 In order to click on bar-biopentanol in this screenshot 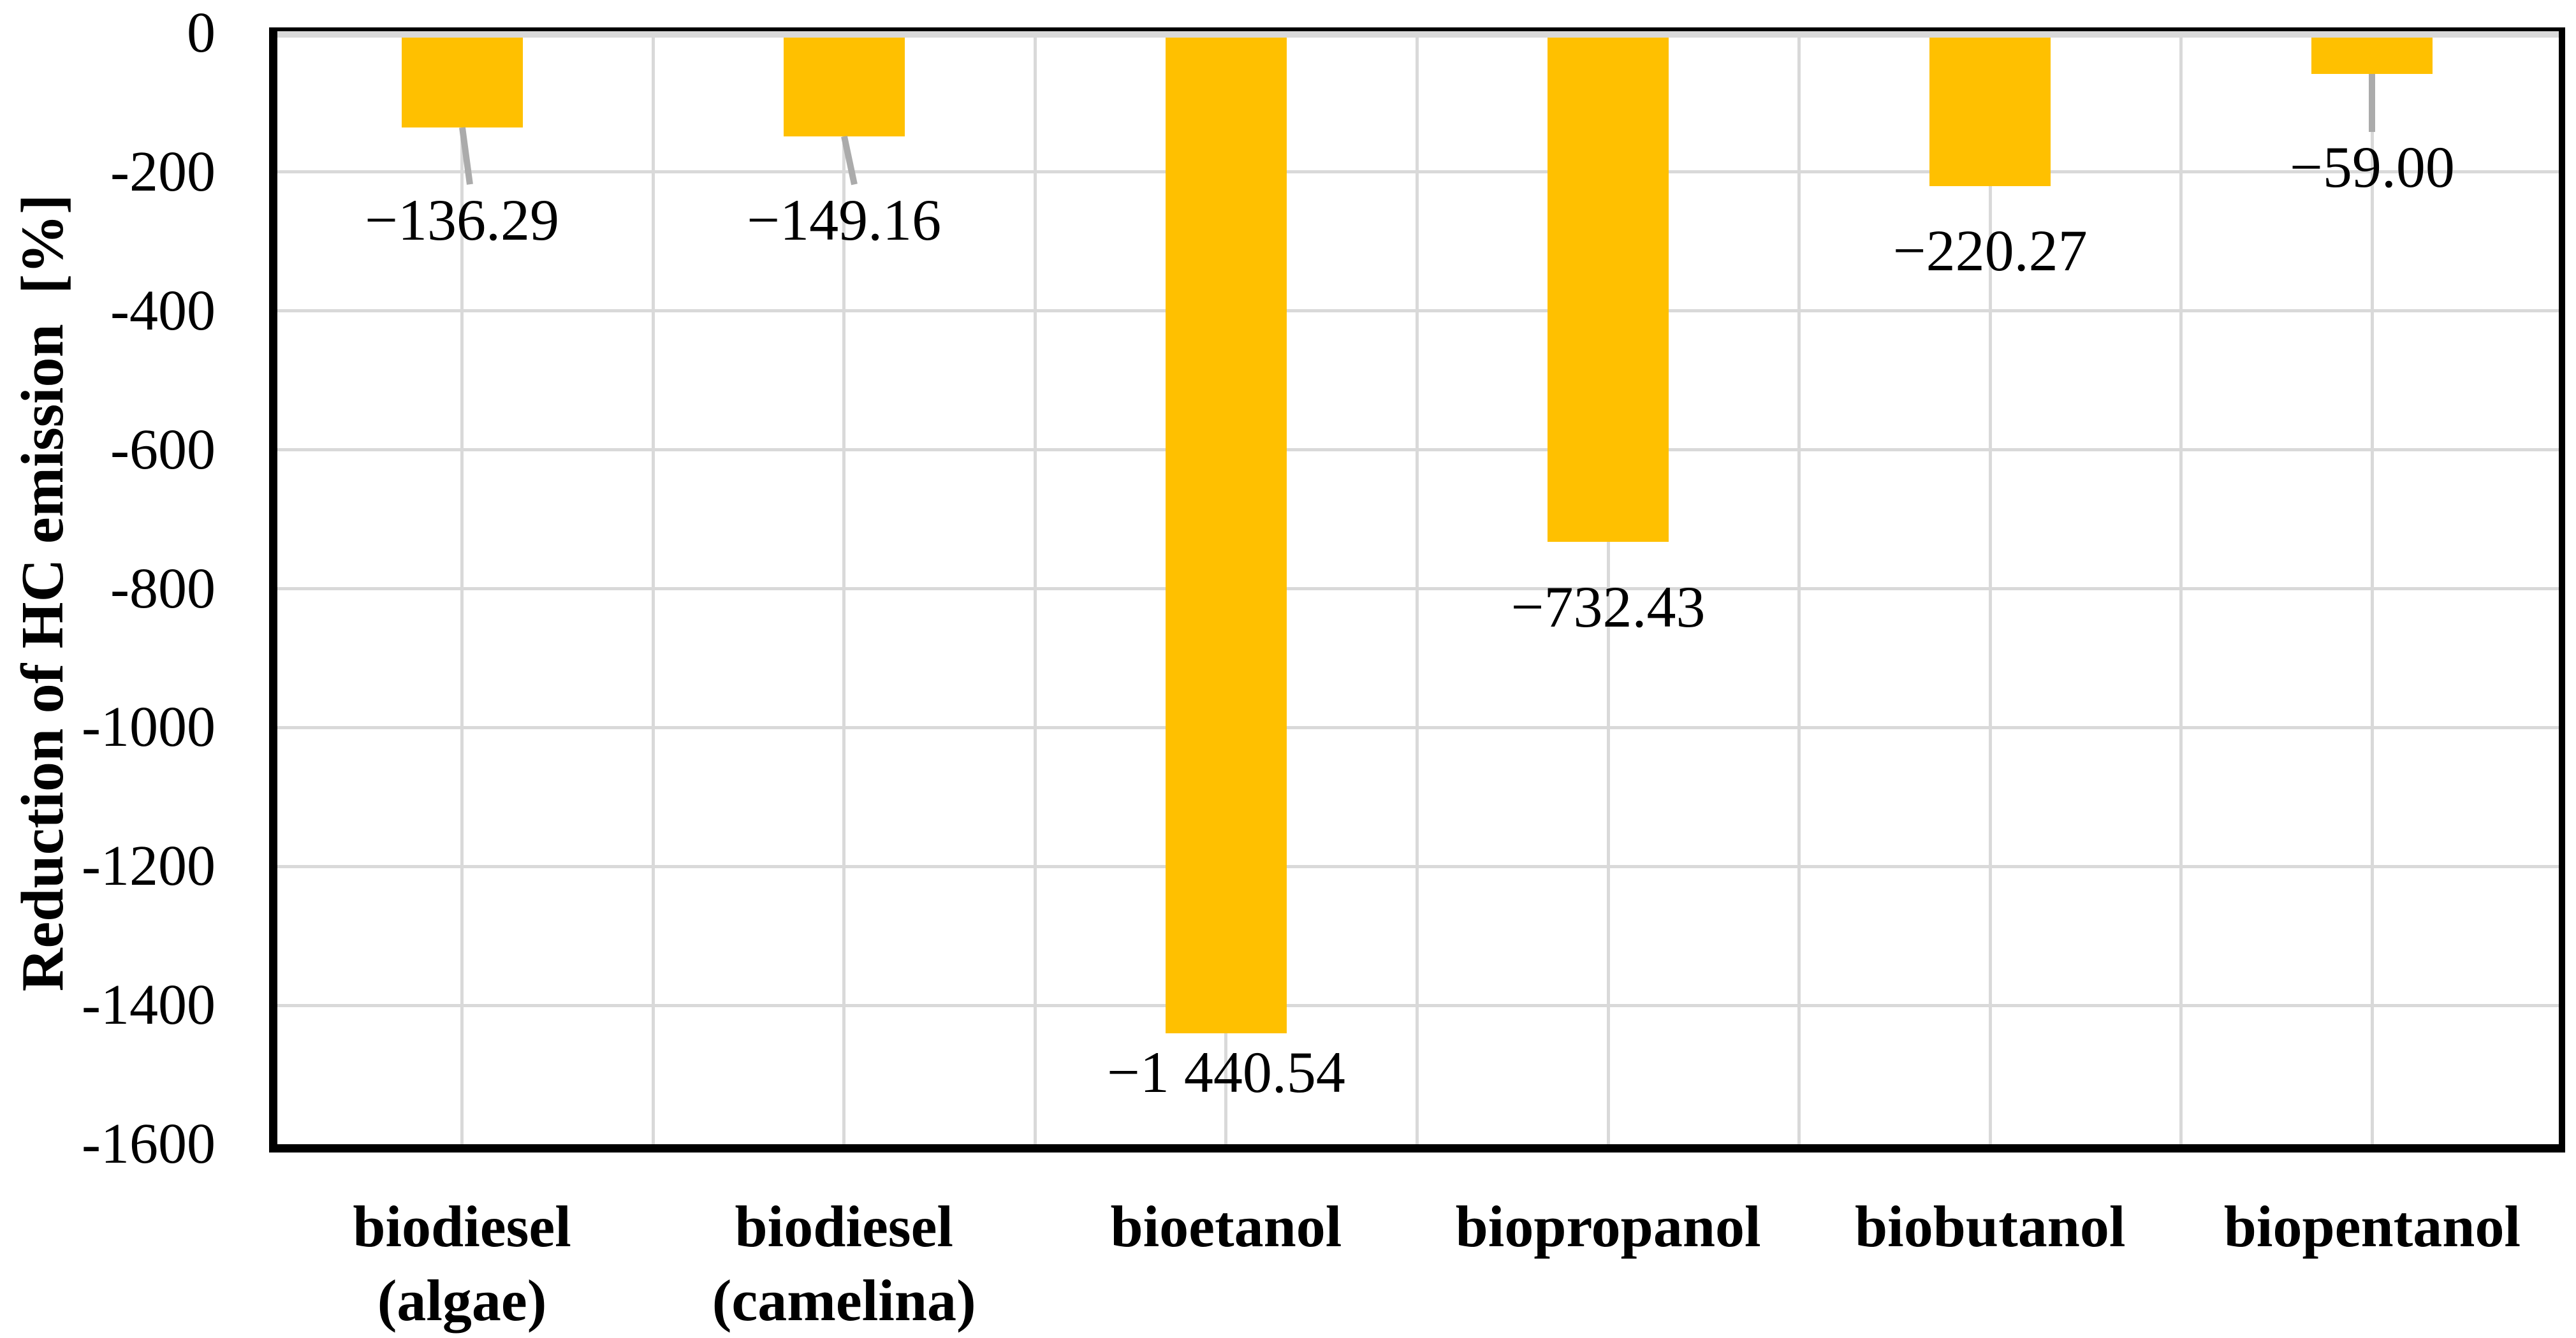, I will do `click(2372, 56)`.